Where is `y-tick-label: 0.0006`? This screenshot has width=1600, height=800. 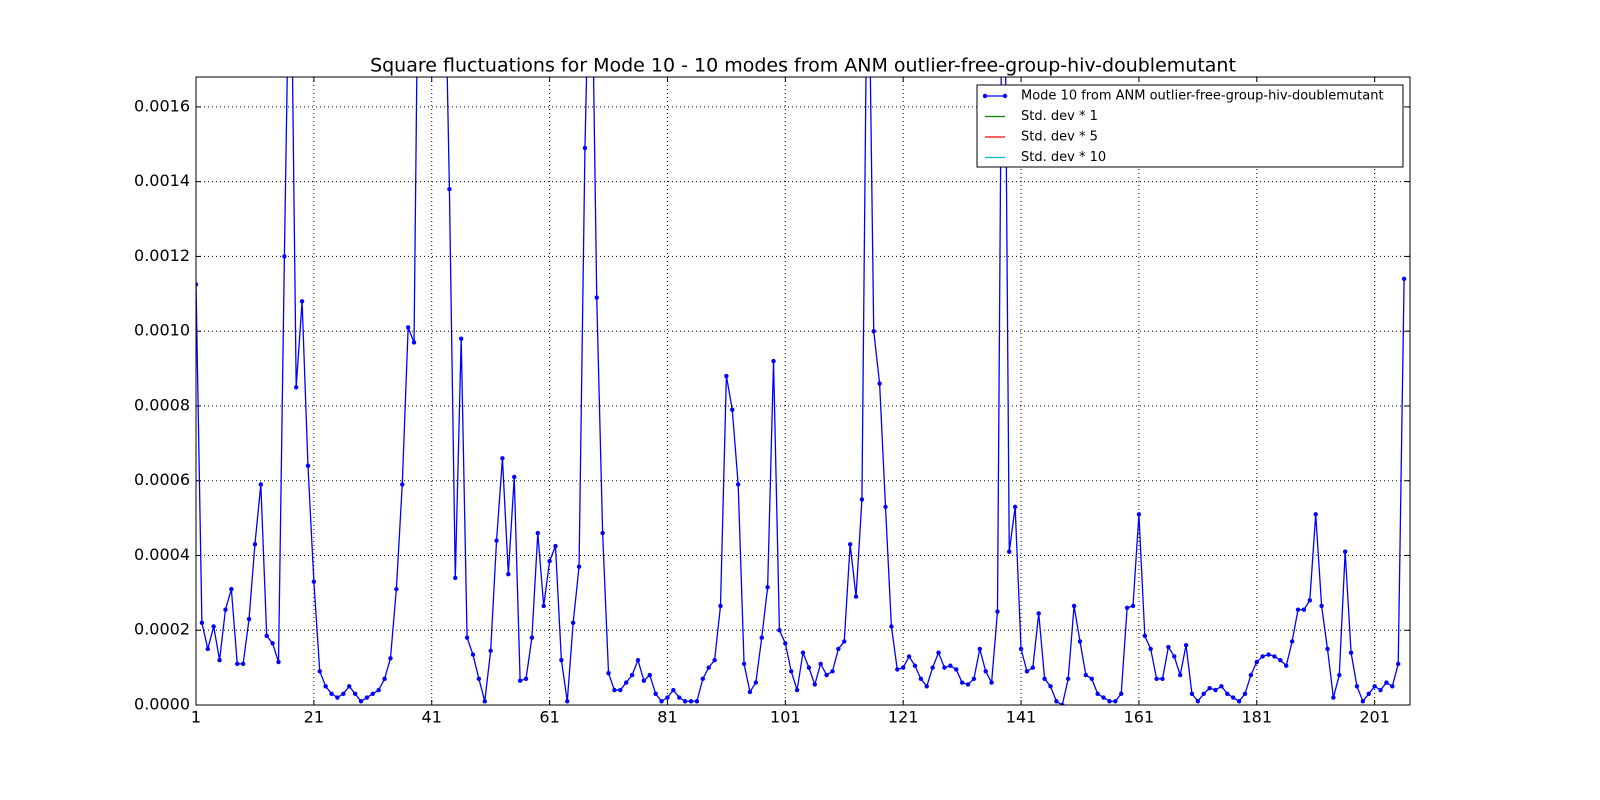 y-tick-label: 0.0006 is located at coordinates (162, 479).